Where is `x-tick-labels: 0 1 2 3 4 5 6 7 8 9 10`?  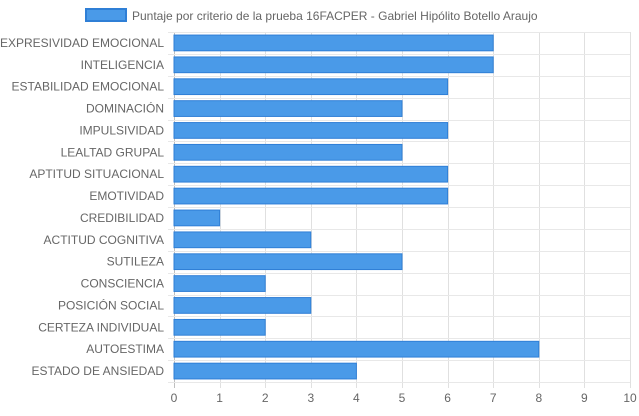
x-tick-labels: 0 1 2 3 4 5 6 7 8 9 10 is located at coordinates (404, 398).